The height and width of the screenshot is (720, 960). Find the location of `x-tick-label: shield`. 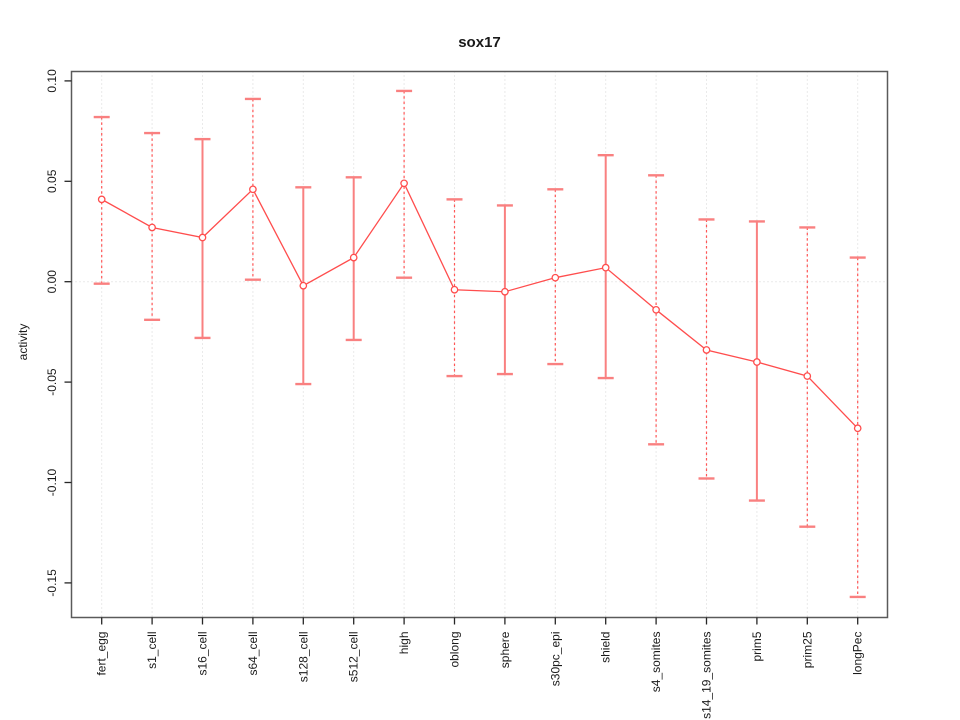

x-tick-label: shield is located at coordinates (606, 647).